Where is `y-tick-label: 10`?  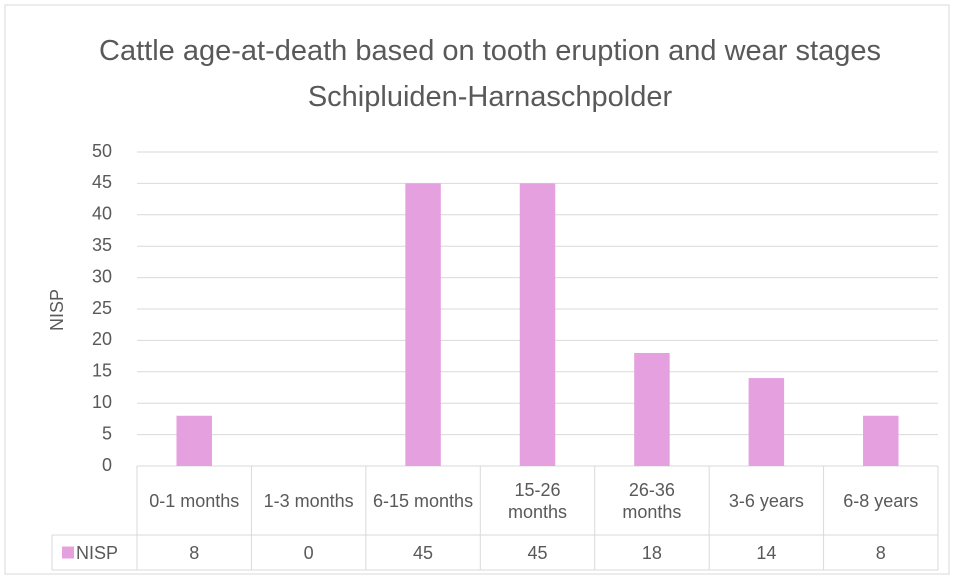
y-tick-label: 10 is located at coordinates (102, 402).